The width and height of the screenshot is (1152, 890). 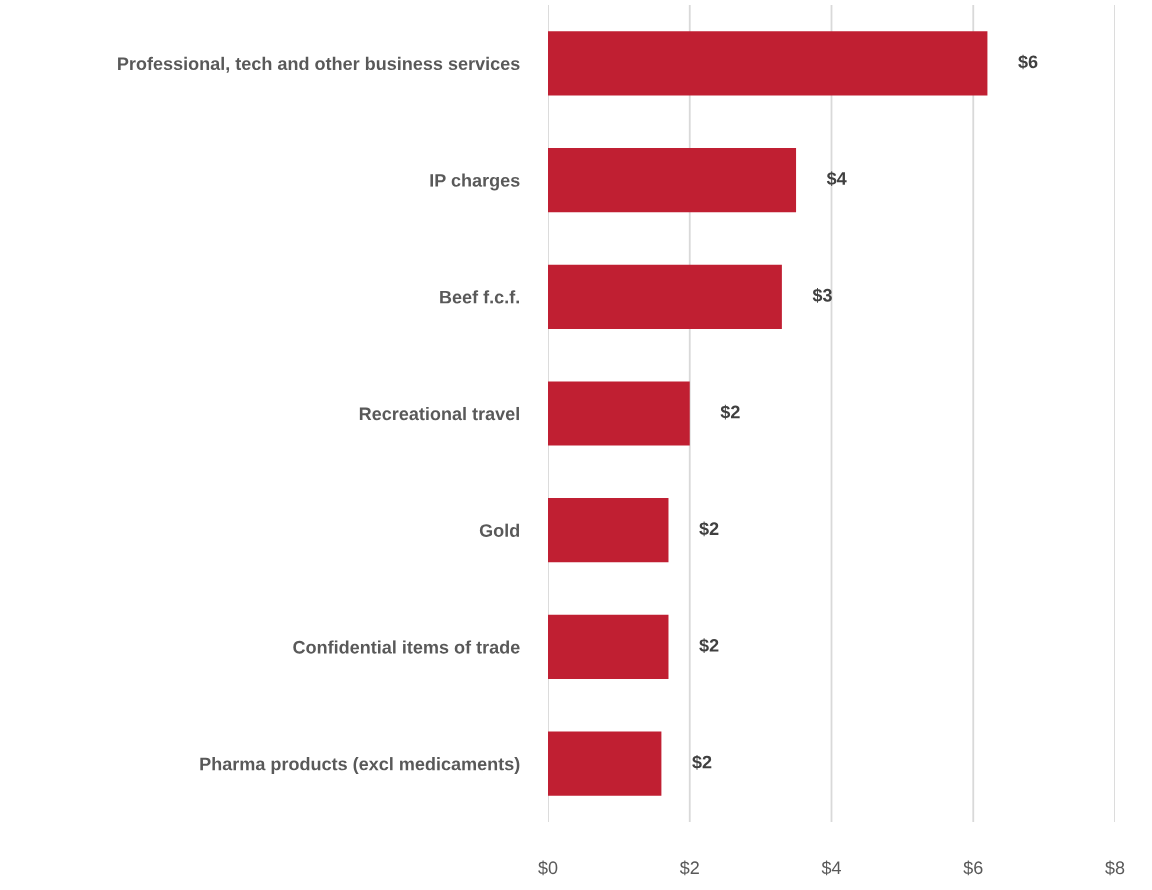 What do you see at coordinates (689, 868) in the screenshot?
I see `x-tick-label: $2` at bounding box center [689, 868].